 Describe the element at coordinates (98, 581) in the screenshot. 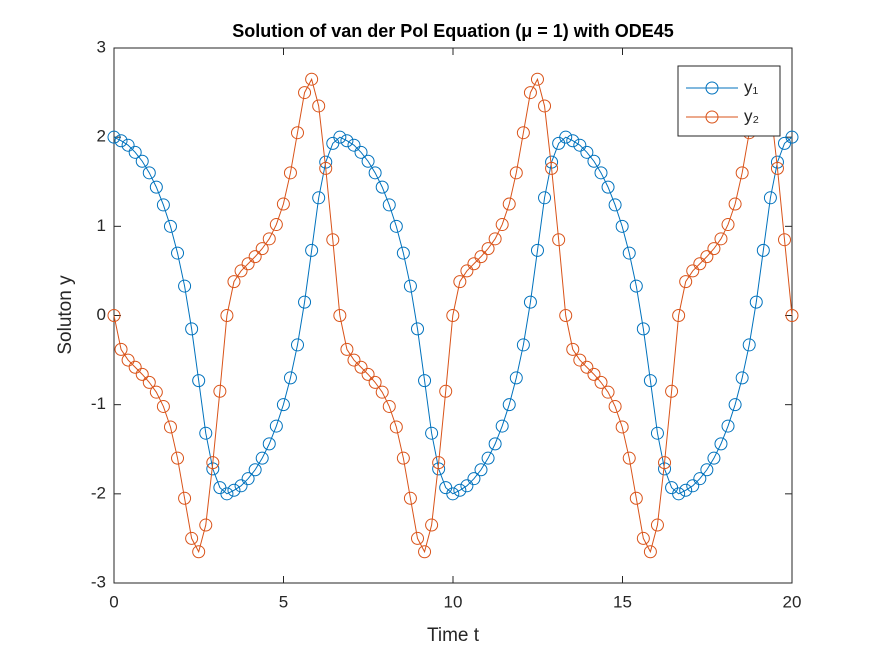

I see `y-tick-label: -3` at that location.